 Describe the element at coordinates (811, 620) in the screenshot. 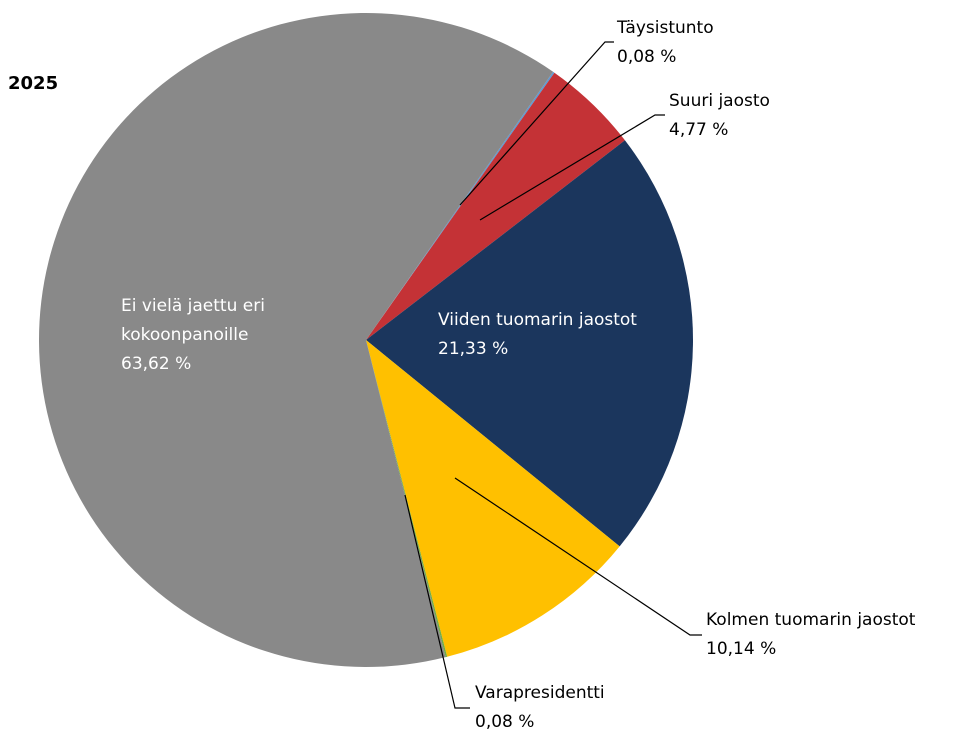

I see `slice-name: Kolmen tuomarin jaostot` at that location.